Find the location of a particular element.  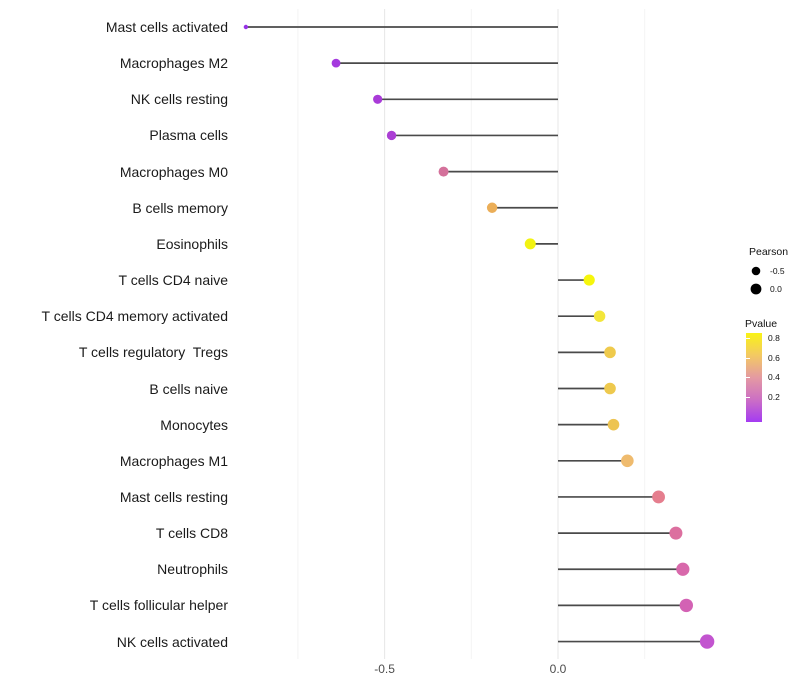

y-axis-label: Macrophages M2 is located at coordinates (173, 63).